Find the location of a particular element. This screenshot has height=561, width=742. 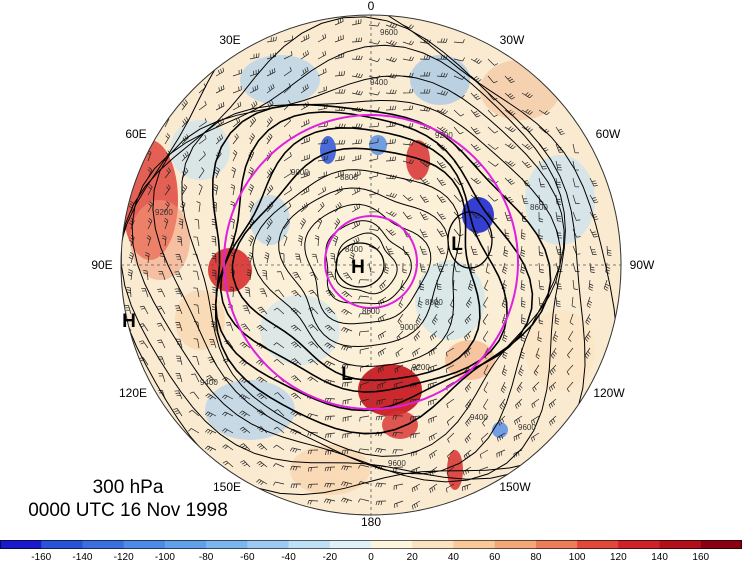

contour-label: 9000 is located at coordinates (300, 172).